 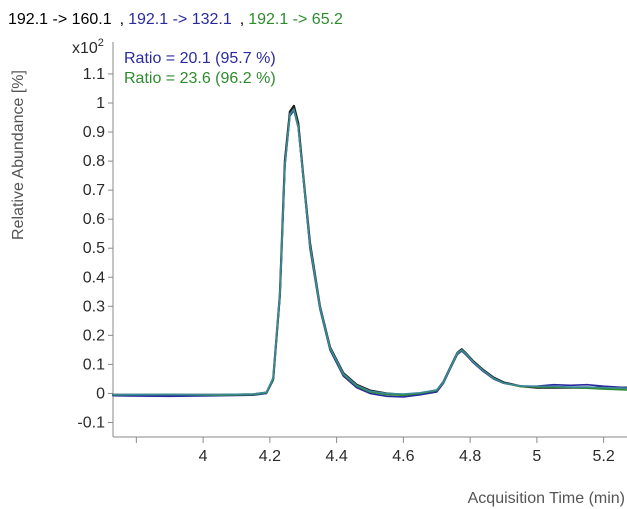 What do you see at coordinates (200, 58) in the screenshot?
I see `ratio-annotation: Ratio = 20.1 (95.7 %)` at bounding box center [200, 58].